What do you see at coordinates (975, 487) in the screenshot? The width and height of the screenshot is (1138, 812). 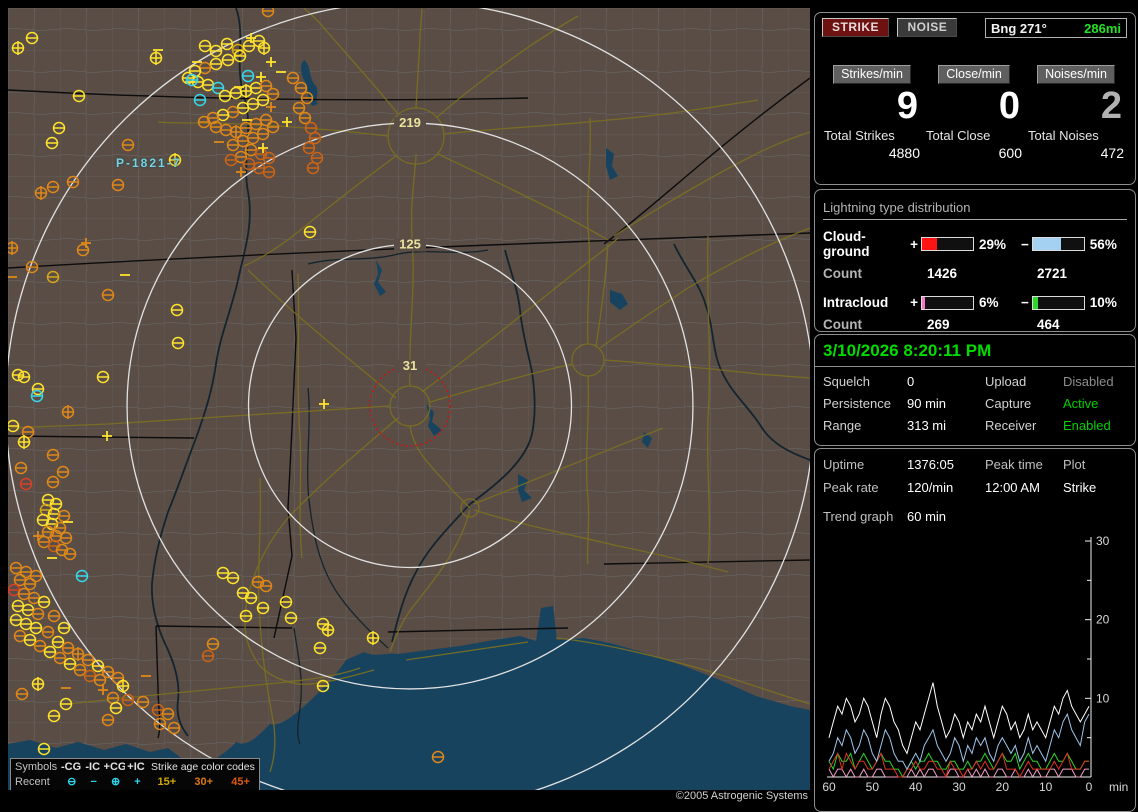 I see `peak-rate-row: Peak rate 120/min 12:00 AM Strike` at bounding box center [975, 487].